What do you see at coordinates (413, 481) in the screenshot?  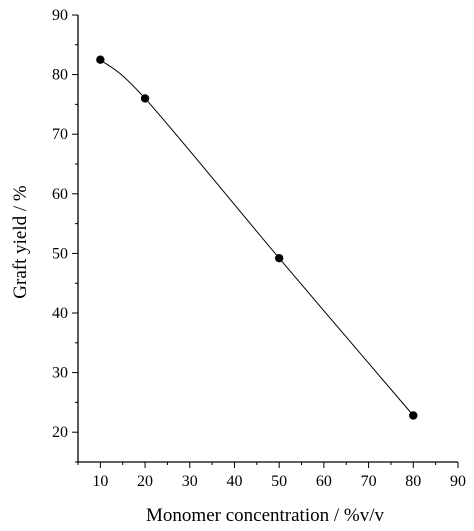 I see `x-tick-label: 80` at bounding box center [413, 481].